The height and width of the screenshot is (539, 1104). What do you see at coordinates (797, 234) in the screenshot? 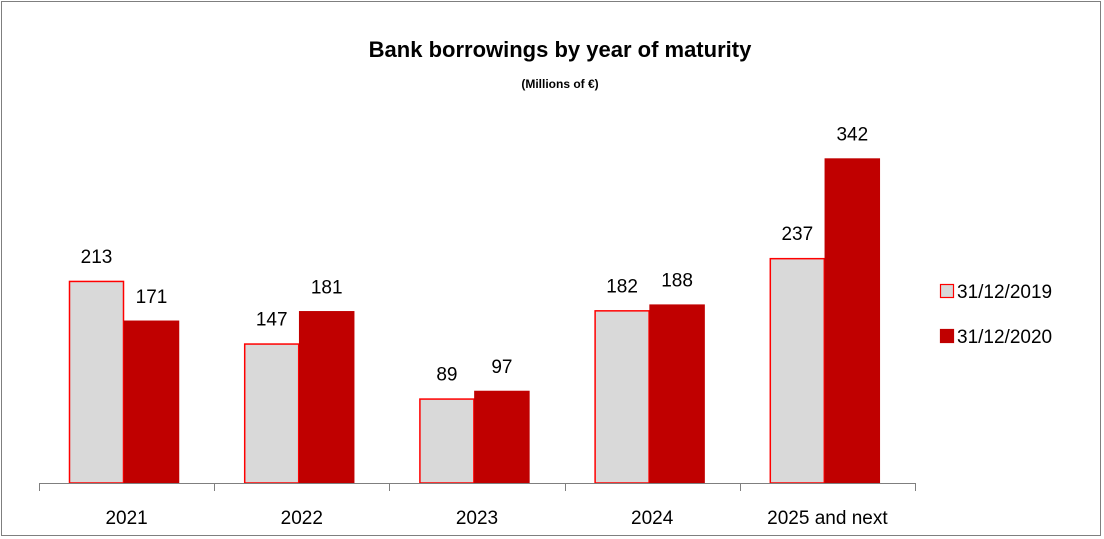
I see `value-label: 237` at bounding box center [797, 234].